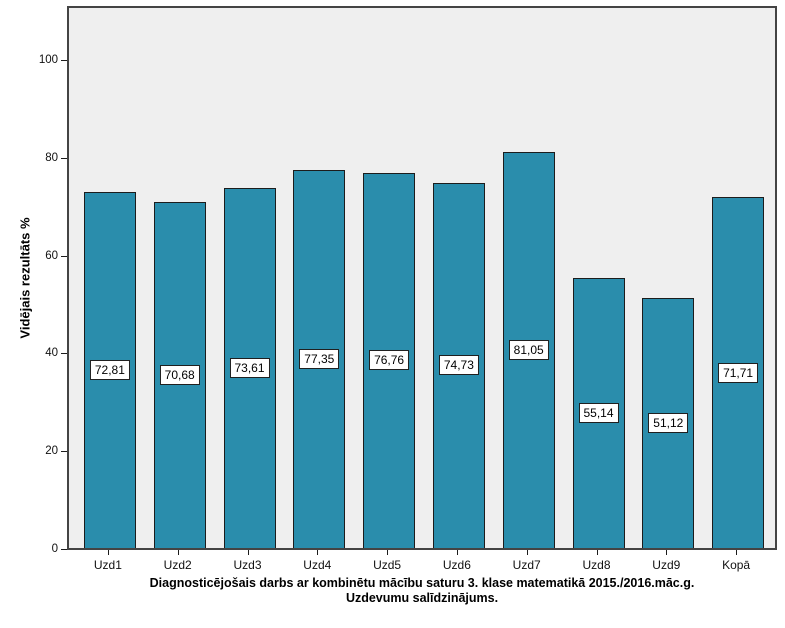 This screenshot has height=628, width=785. I want to click on y-tick-label: 20, so click(51, 451).